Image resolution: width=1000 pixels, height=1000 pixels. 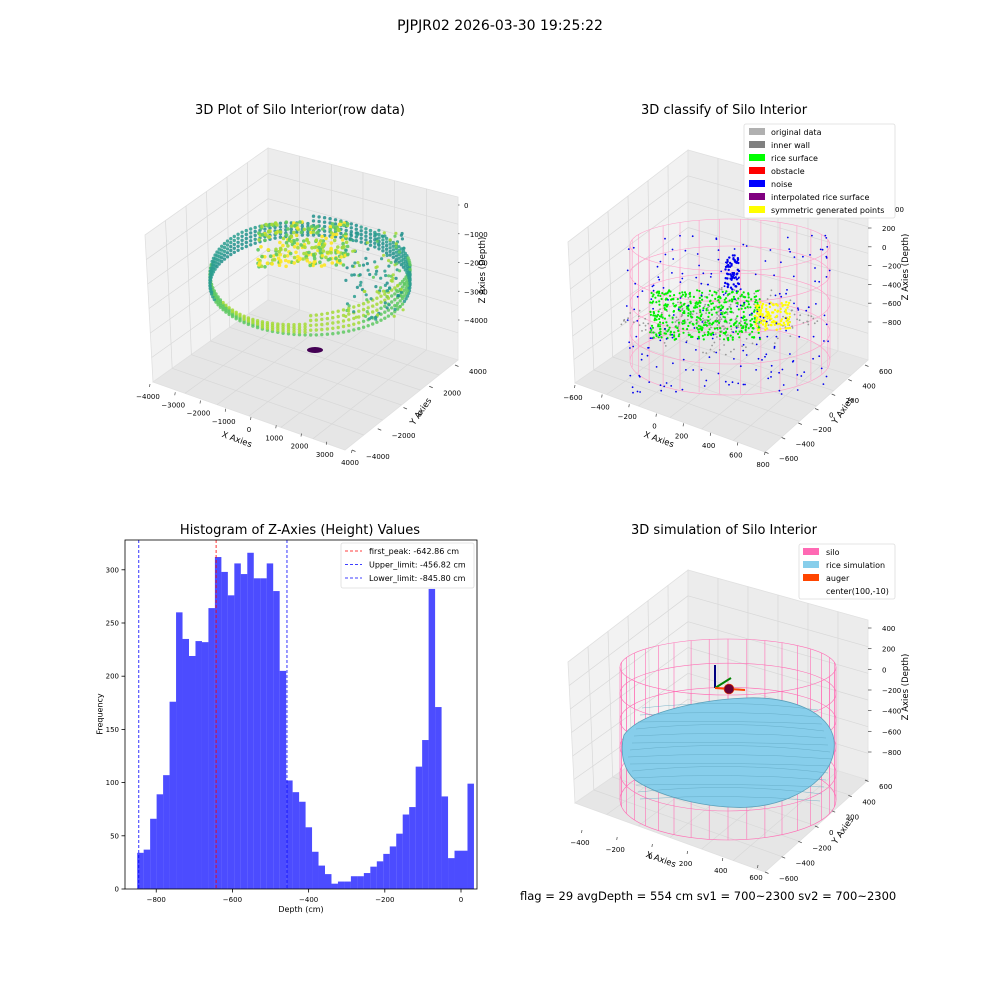 What do you see at coordinates (888, 650) in the screenshot?
I see `sim-z-axis-label: 200` at bounding box center [888, 650].